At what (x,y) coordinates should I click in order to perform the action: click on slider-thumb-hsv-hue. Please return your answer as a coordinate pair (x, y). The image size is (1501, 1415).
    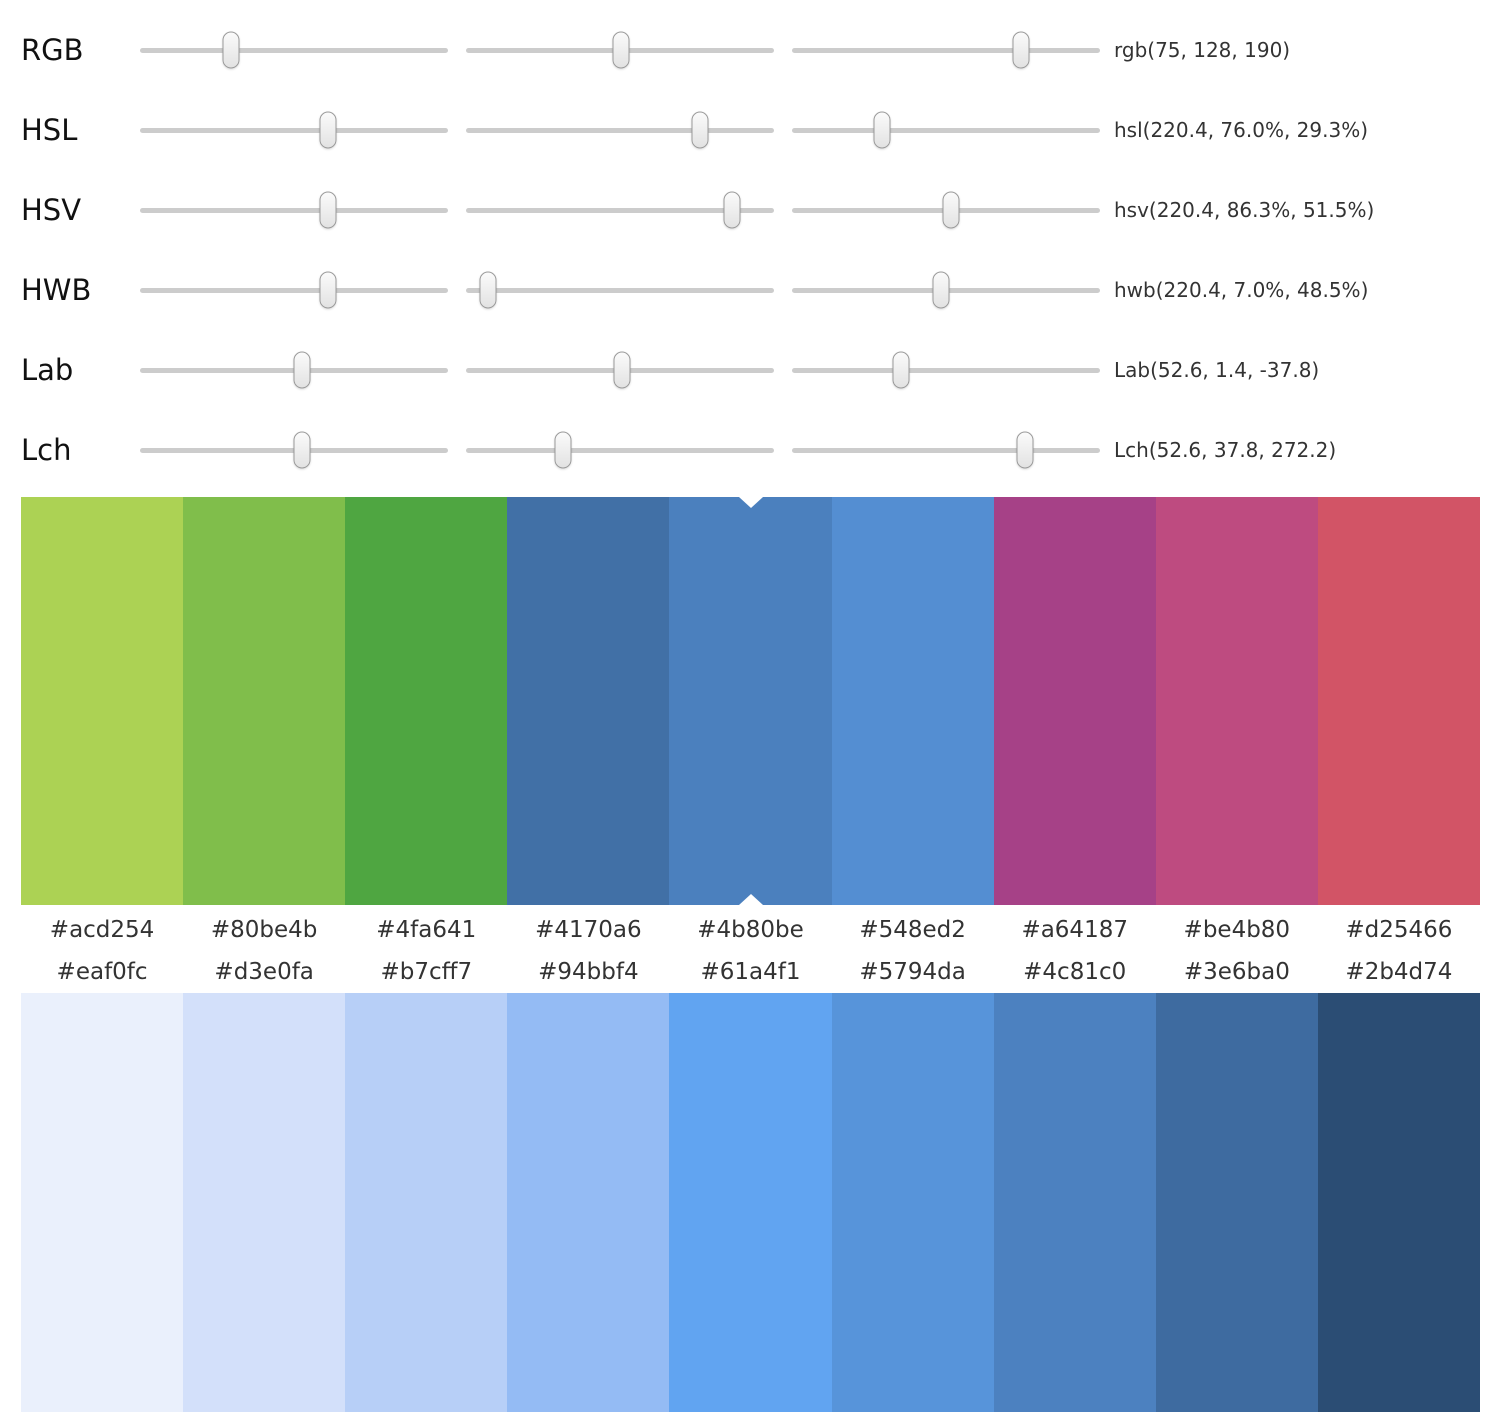
    Looking at the image, I should click on (328, 210).